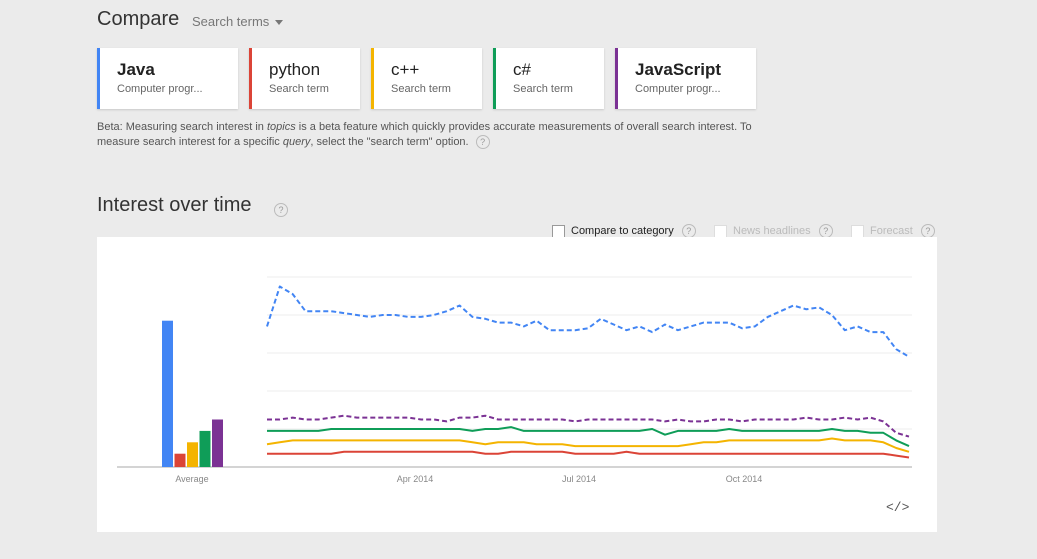  I want to click on interest-help-icon: ?, so click(281, 210).